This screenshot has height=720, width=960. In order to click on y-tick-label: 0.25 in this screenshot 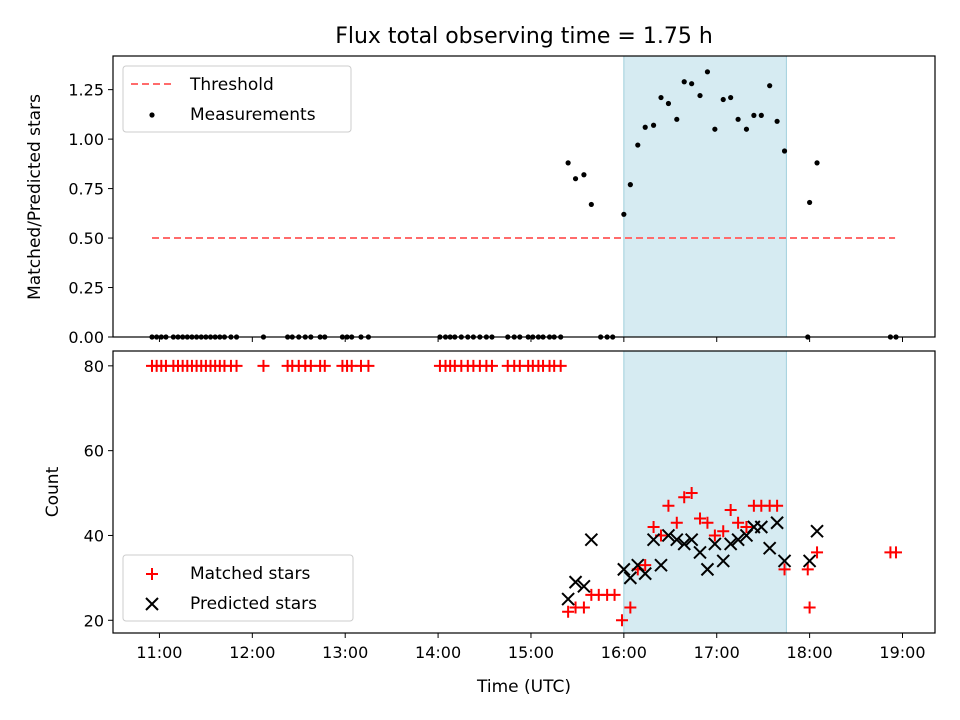, I will do `click(86, 288)`.